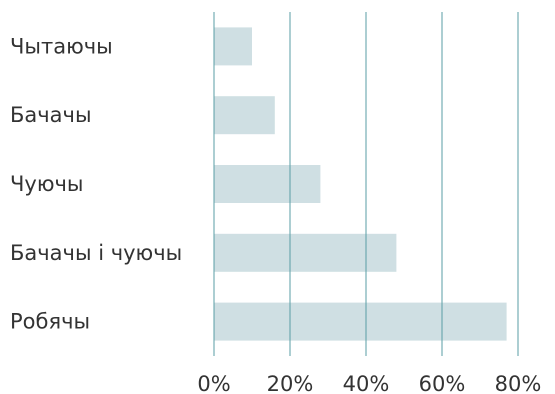 The width and height of the screenshot is (555, 394). I want to click on category-label-2: Чуючы, so click(47, 184).